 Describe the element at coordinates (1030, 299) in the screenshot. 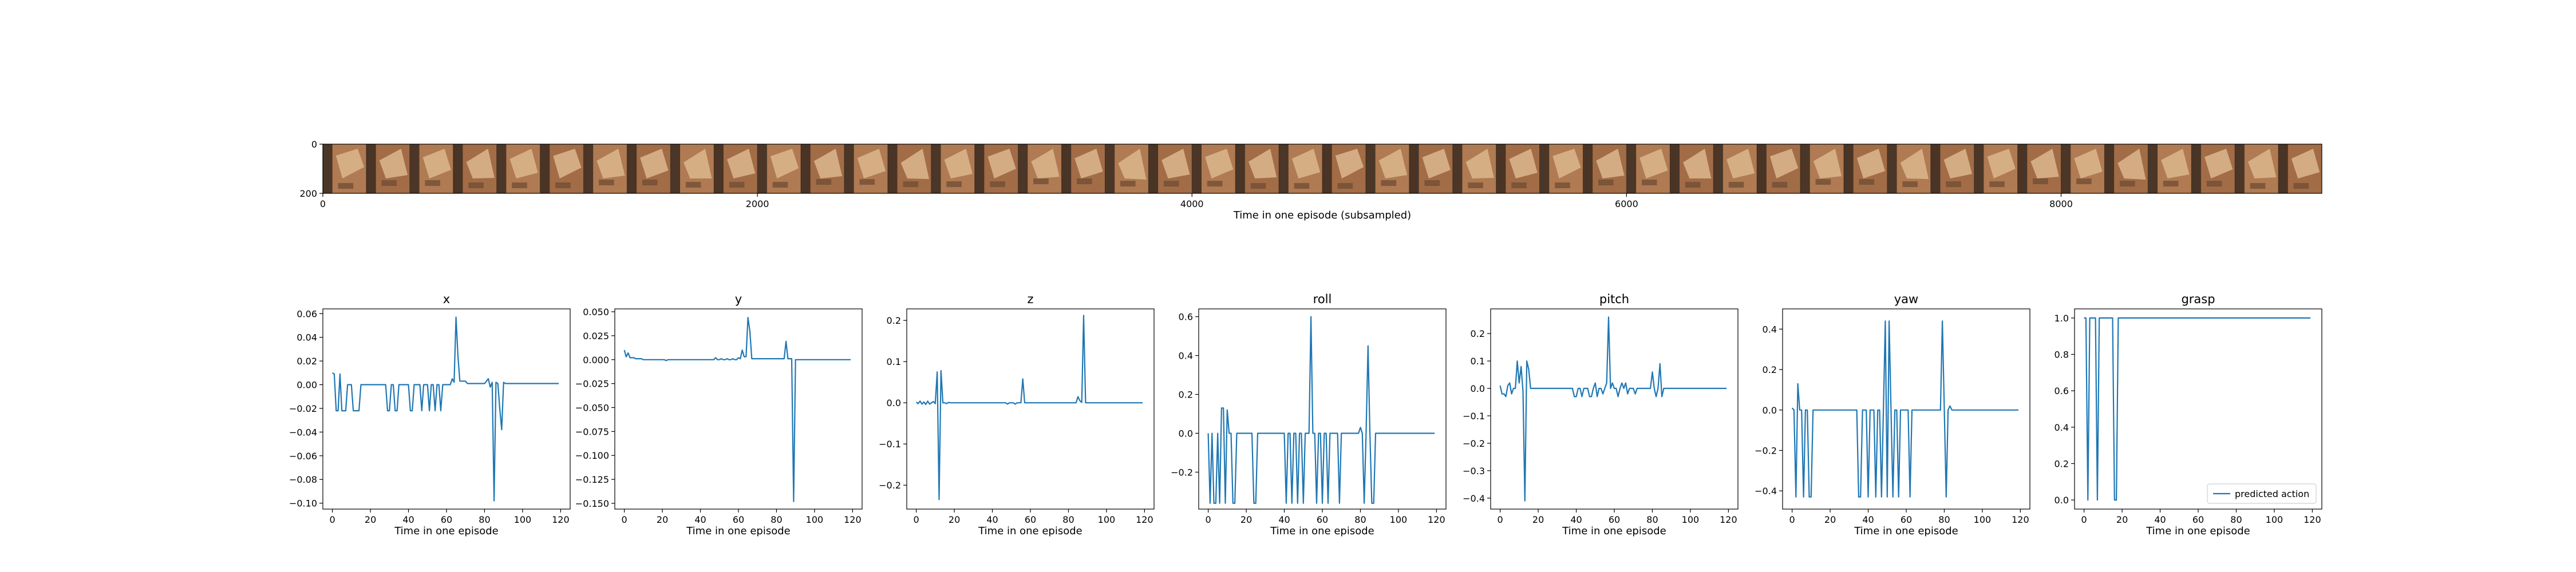

I see `chart-title: z` at that location.